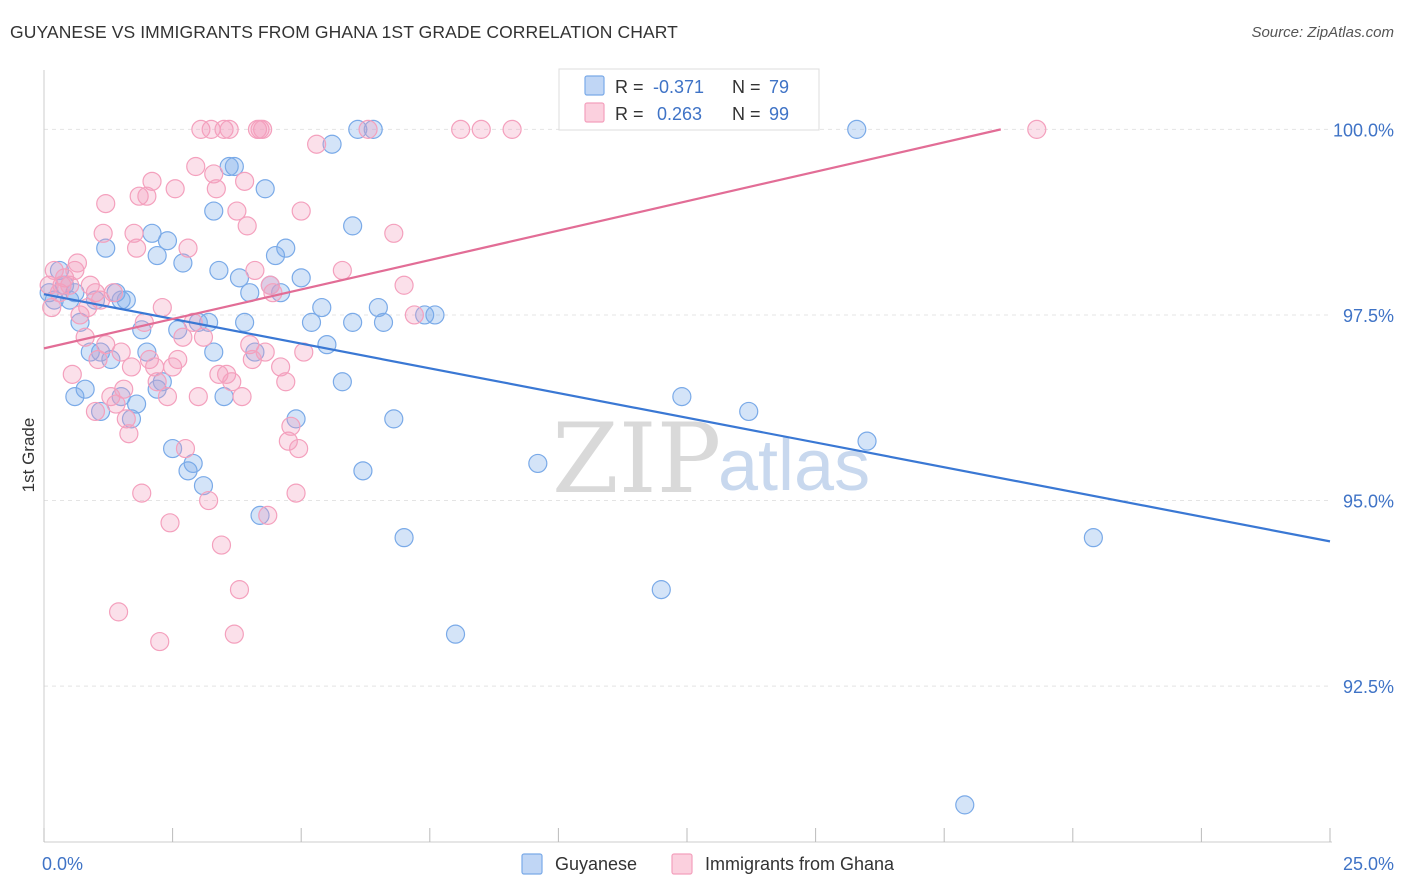  I want to click on y-tick-label: 100.0%, so click(1363, 130).